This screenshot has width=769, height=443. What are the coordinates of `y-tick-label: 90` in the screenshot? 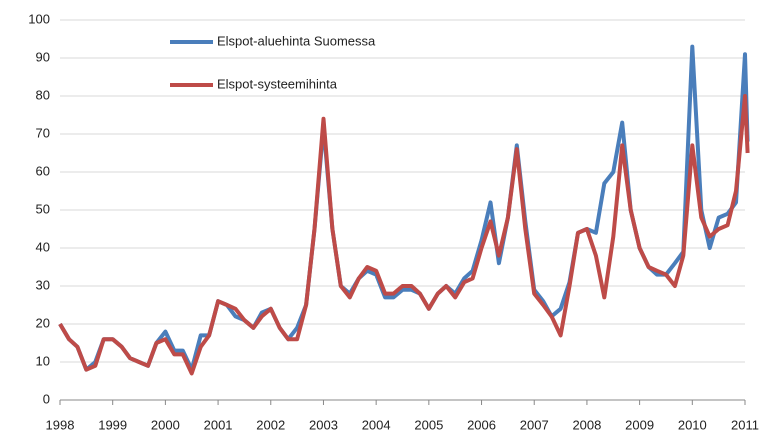 It's located at (43, 56).